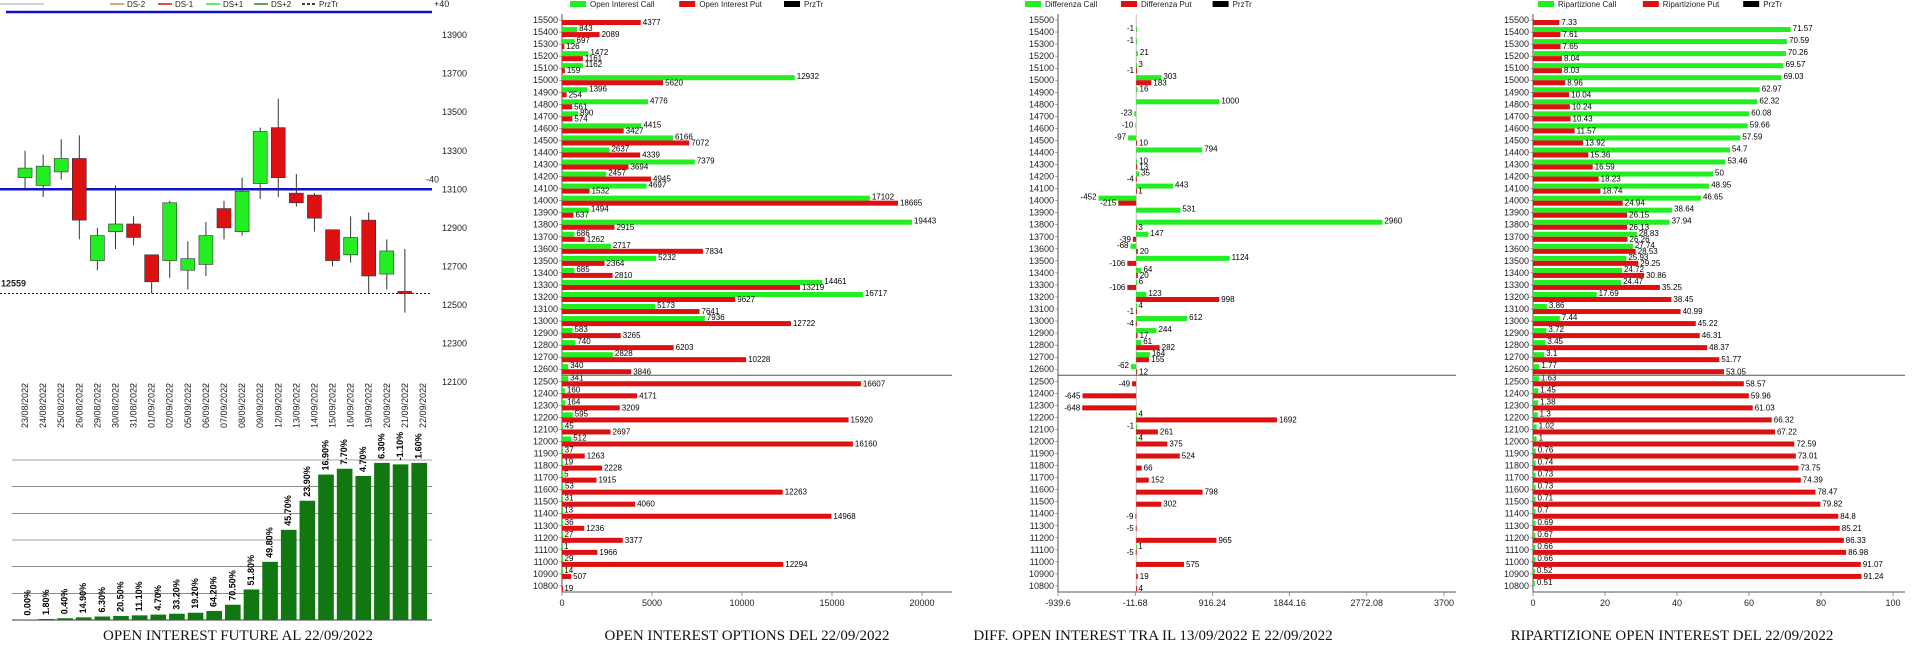  What do you see at coordinates (1517, 454) in the screenshot?
I see `ripartizione-strike-label: 11900` at bounding box center [1517, 454].